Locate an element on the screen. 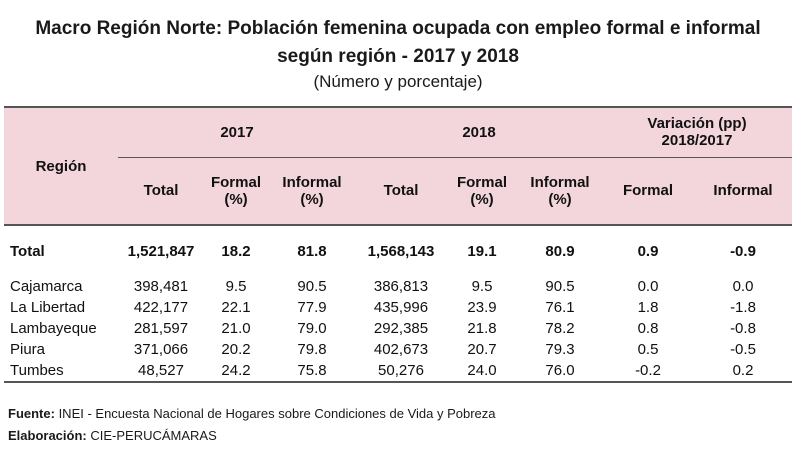 This screenshot has width=796, height=466. cell-formal-2017: 9.5 is located at coordinates (236, 286).